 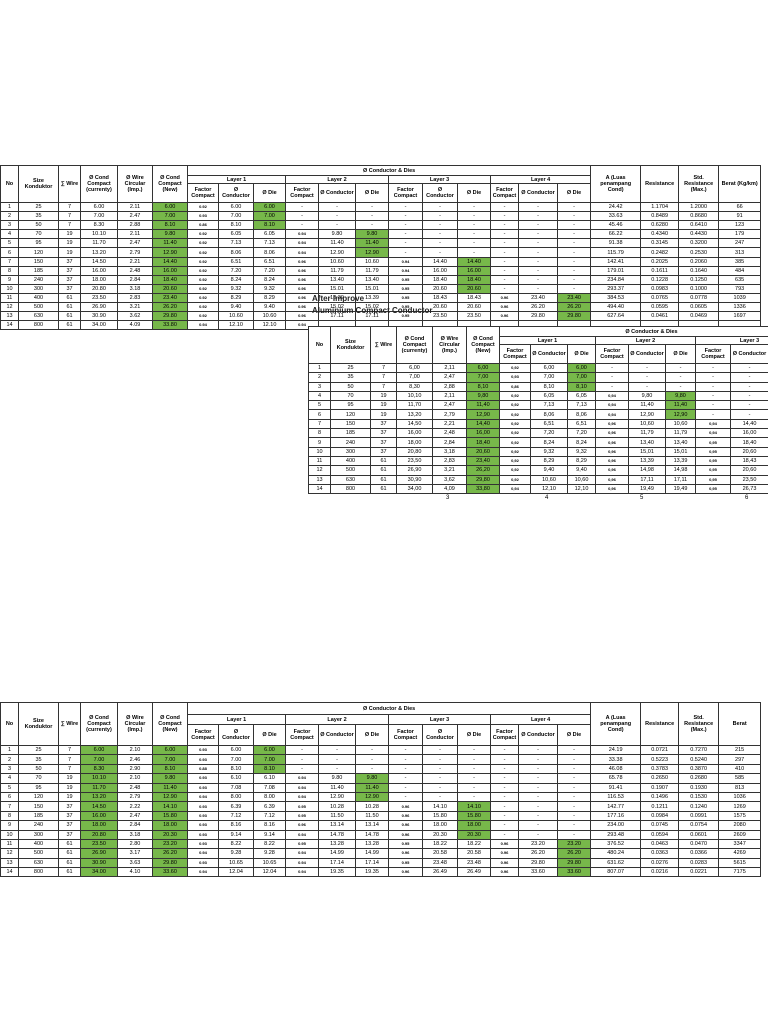 I want to click on table-cell: 16.00, so click(x=474, y=270).